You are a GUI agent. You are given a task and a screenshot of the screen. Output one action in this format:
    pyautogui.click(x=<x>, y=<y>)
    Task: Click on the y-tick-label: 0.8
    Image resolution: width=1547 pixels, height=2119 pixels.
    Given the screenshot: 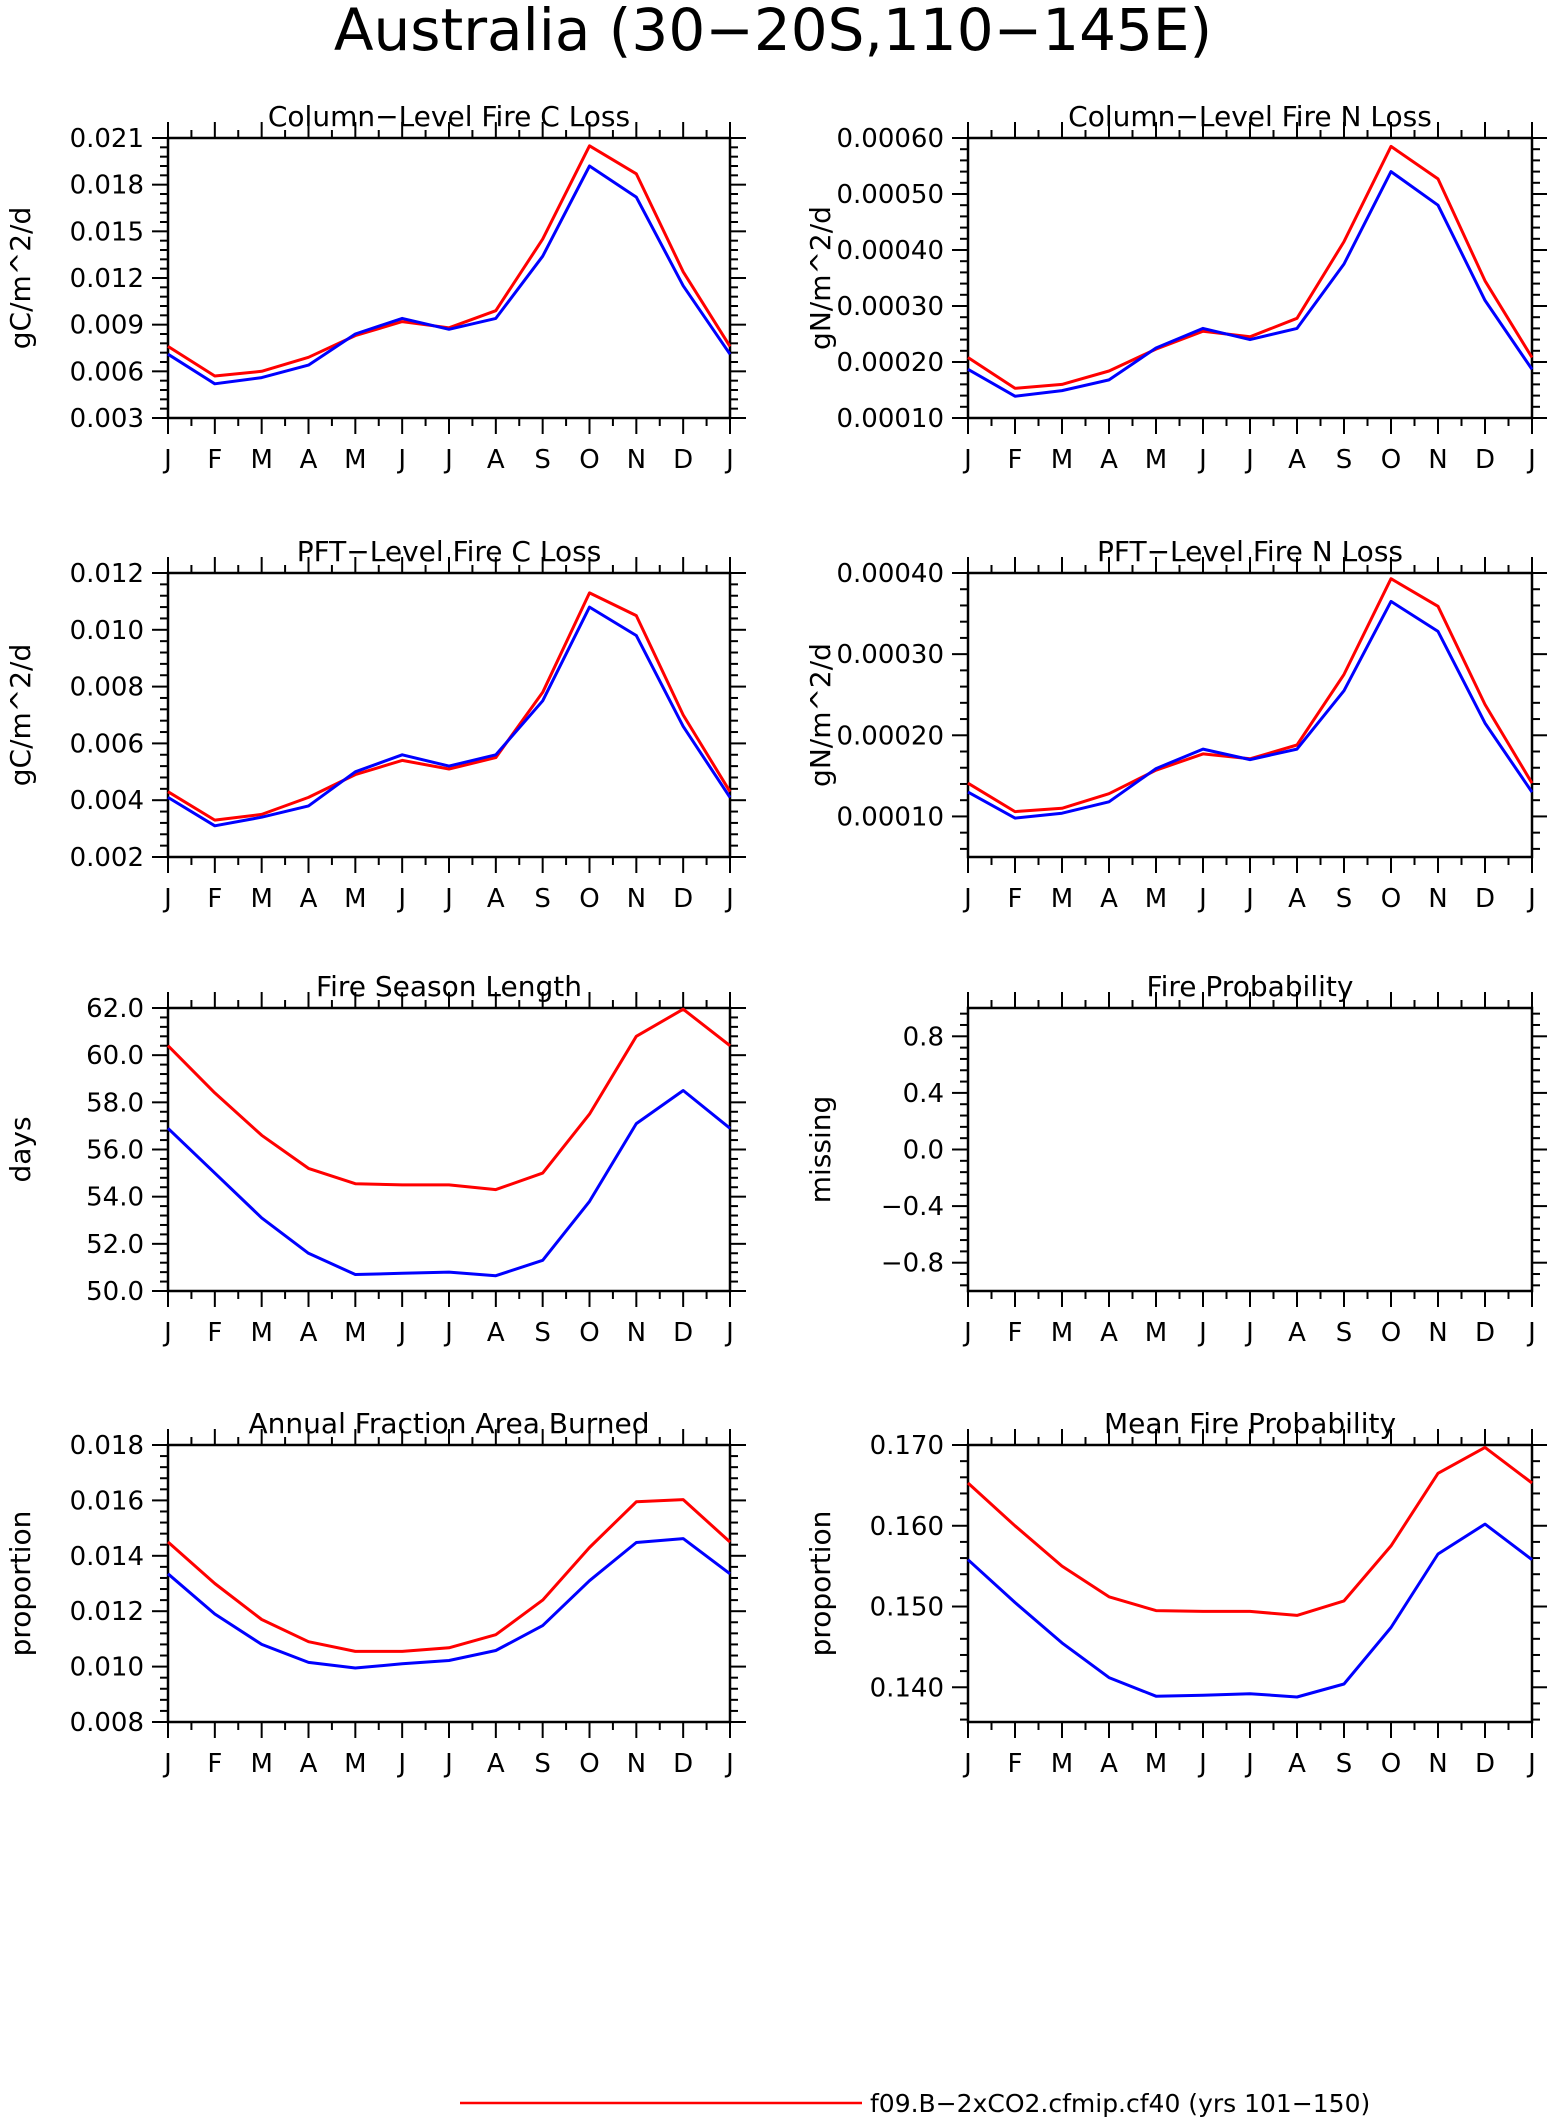 What is the action you would take?
    pyautogui.click(x=923, y=1037)
    